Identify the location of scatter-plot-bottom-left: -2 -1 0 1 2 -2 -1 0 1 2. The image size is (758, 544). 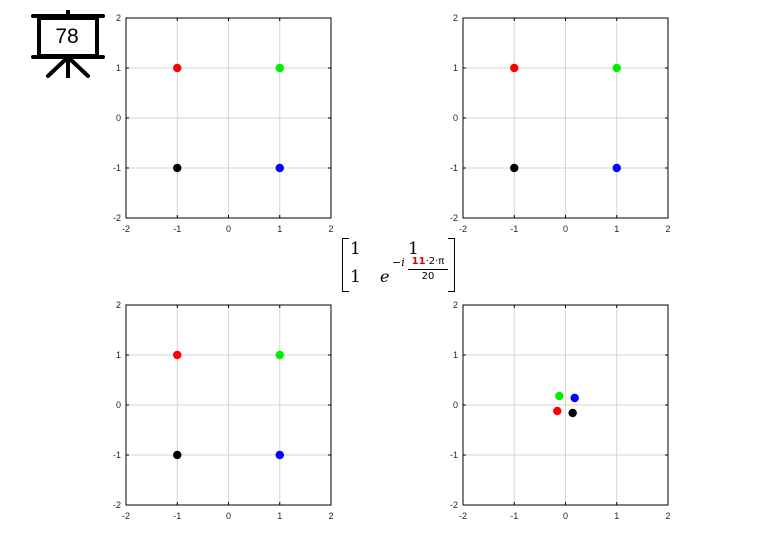
(223, 410).